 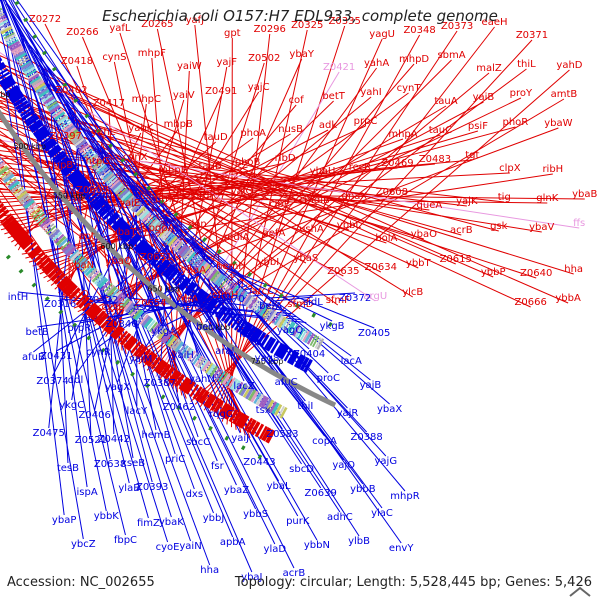 I want to click on forward-gene-label: Z0266, so click(x=82, y=32).